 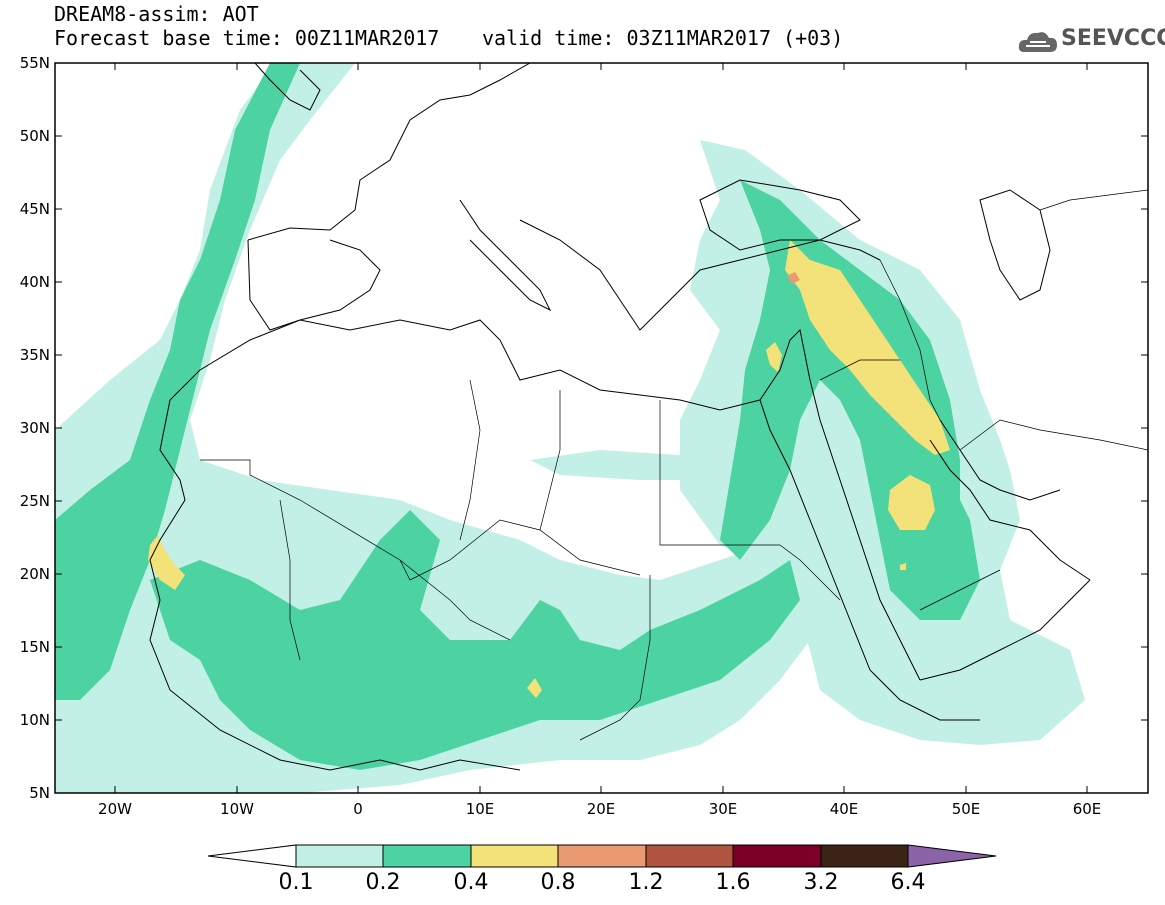 I want to click on lat-label: 55N, so click(x=34, y=63).